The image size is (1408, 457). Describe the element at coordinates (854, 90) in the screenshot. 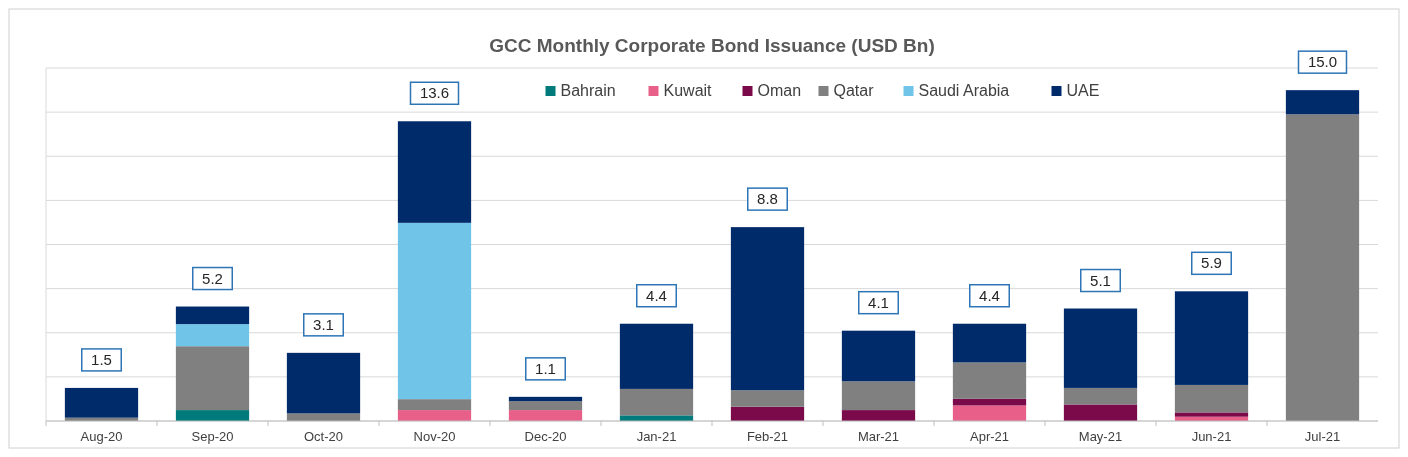

I see `legend-label: Qatar` at that location.